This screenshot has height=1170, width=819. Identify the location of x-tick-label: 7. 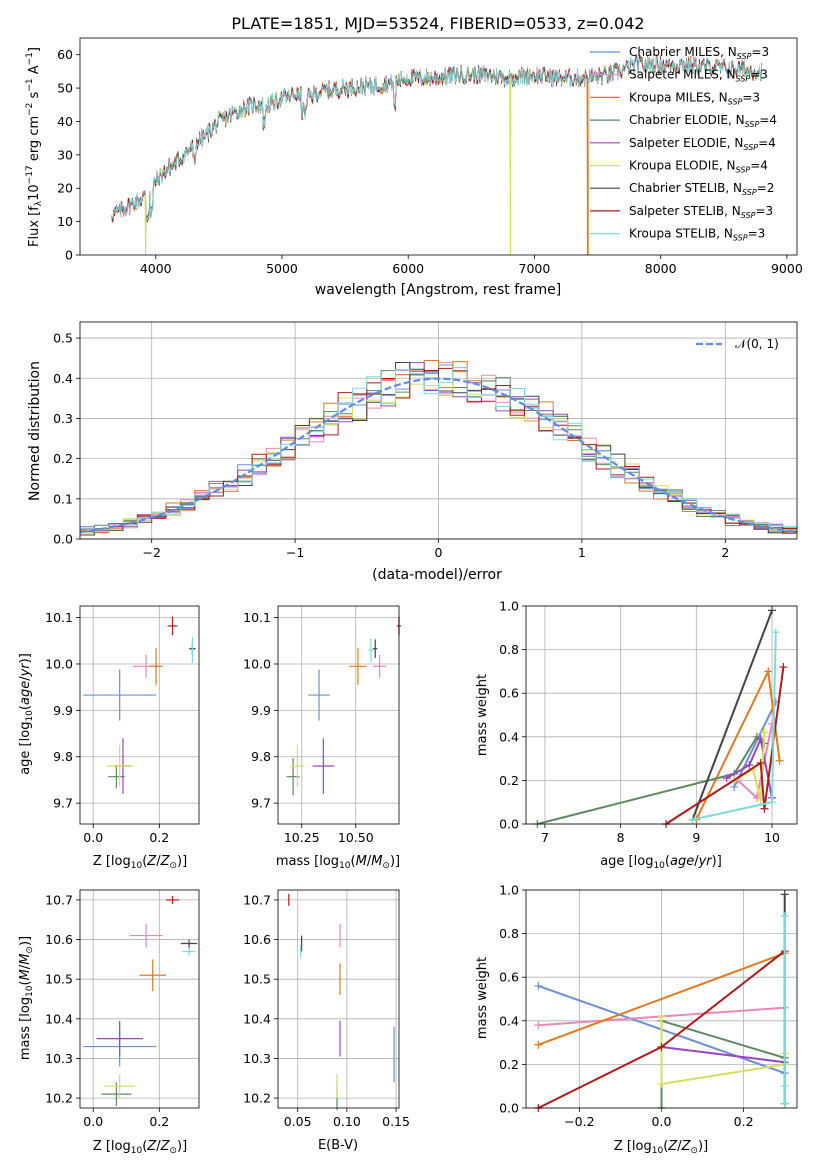
(545, 837).